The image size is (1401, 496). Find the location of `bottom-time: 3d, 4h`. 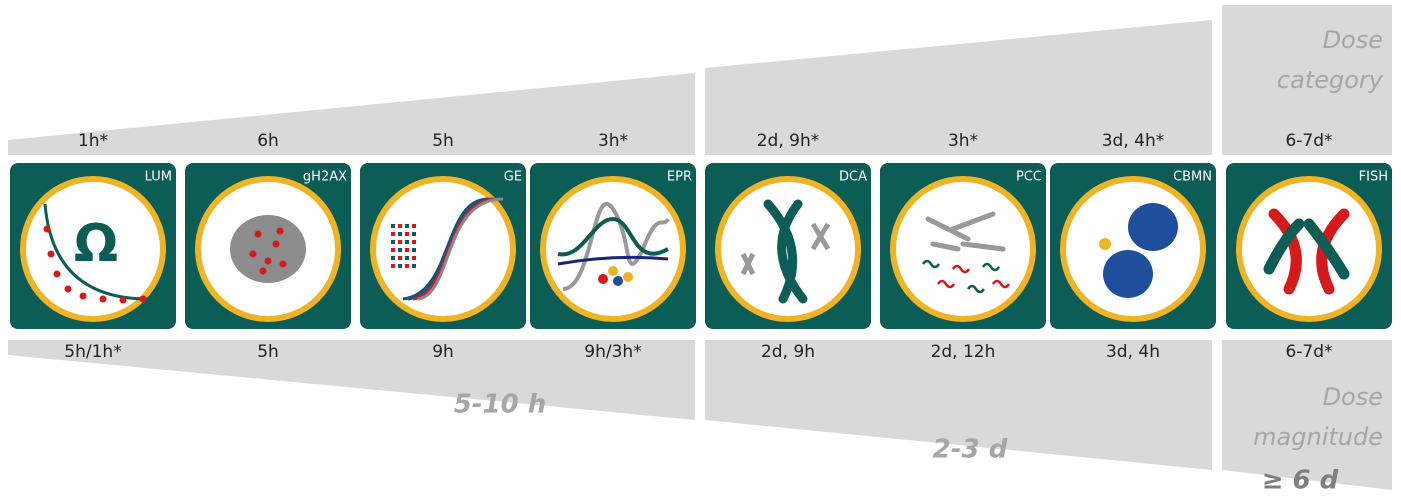

bottom-time: 3d, 4h is located at coordinates (1133, 352).